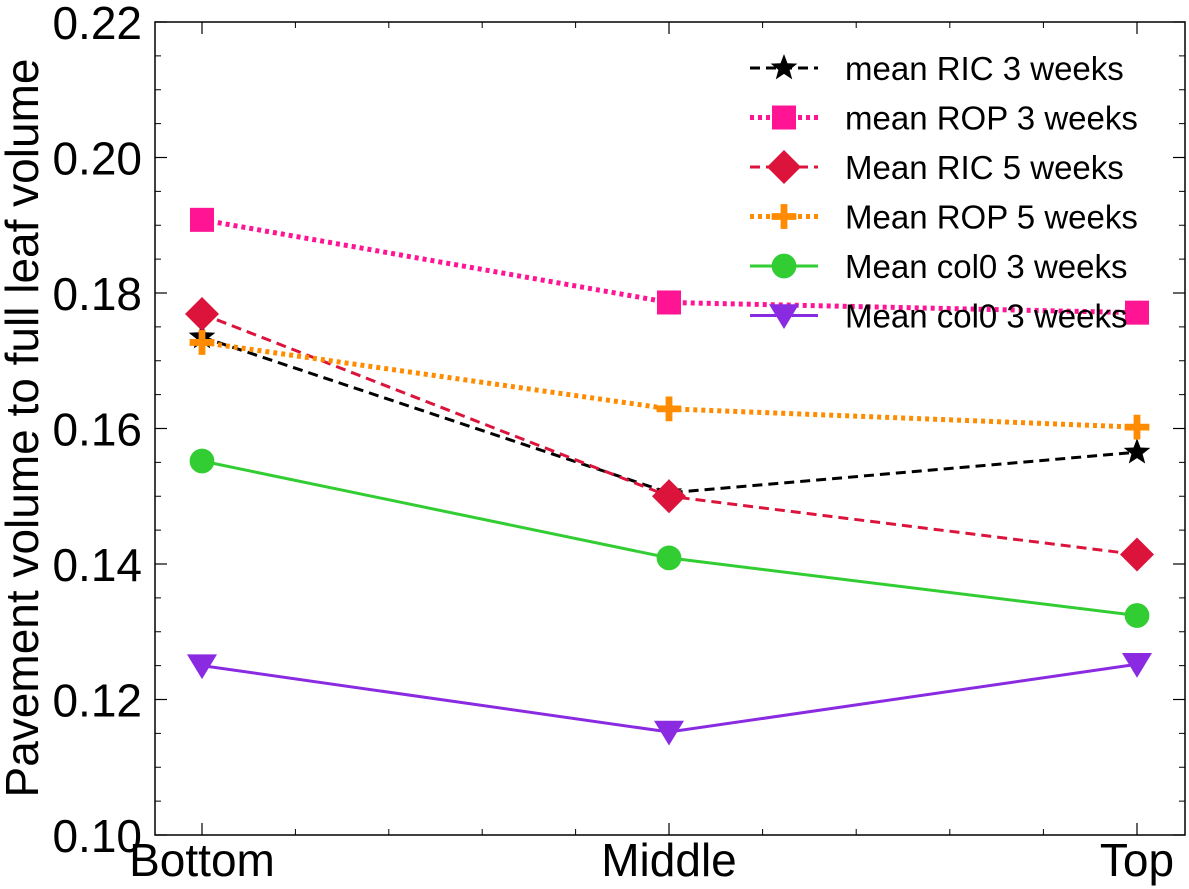  I want to click on legend-item: Mean RIC 5 weeks, so click(937, 167).